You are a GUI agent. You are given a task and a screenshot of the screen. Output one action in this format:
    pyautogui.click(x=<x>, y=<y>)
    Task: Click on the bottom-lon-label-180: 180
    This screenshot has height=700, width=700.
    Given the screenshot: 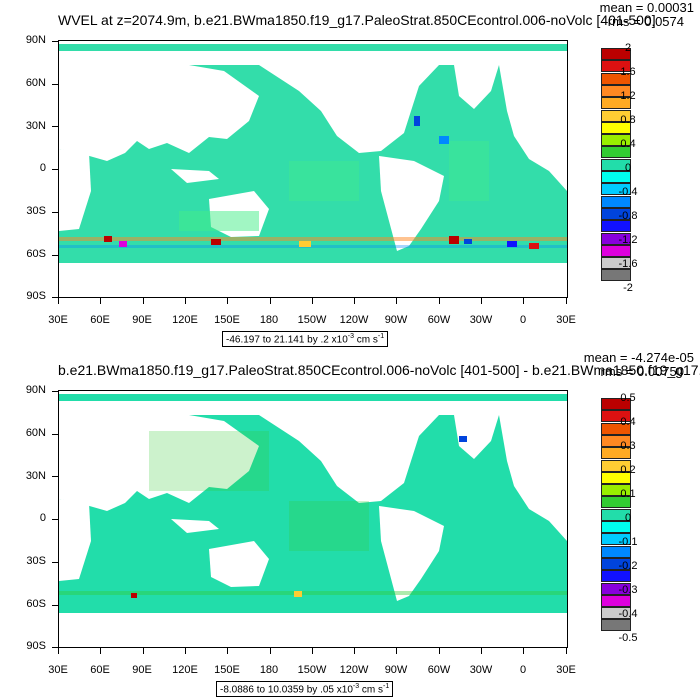 What is the action you would take?
    pyautogui.click(x=269, y=670)
    